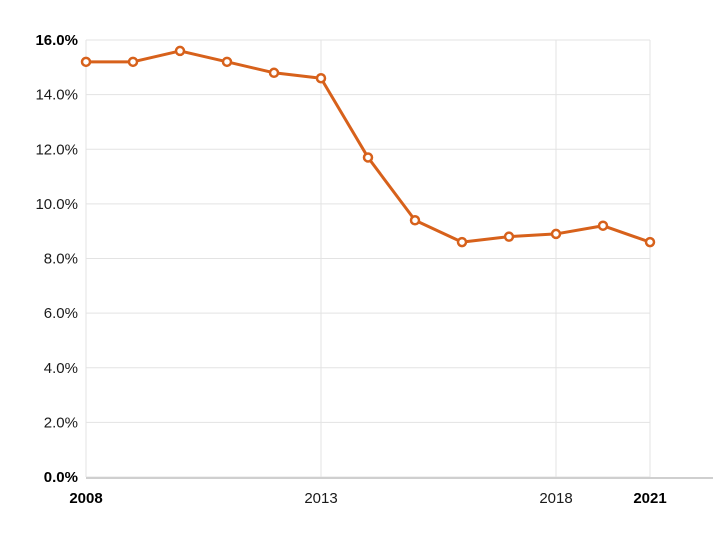 The image size is (717, 553). What do you see at coordinates (61, 313) in the screenshot?
I see `y-tick-label: 6.0%` at bounding box center [61, 313].